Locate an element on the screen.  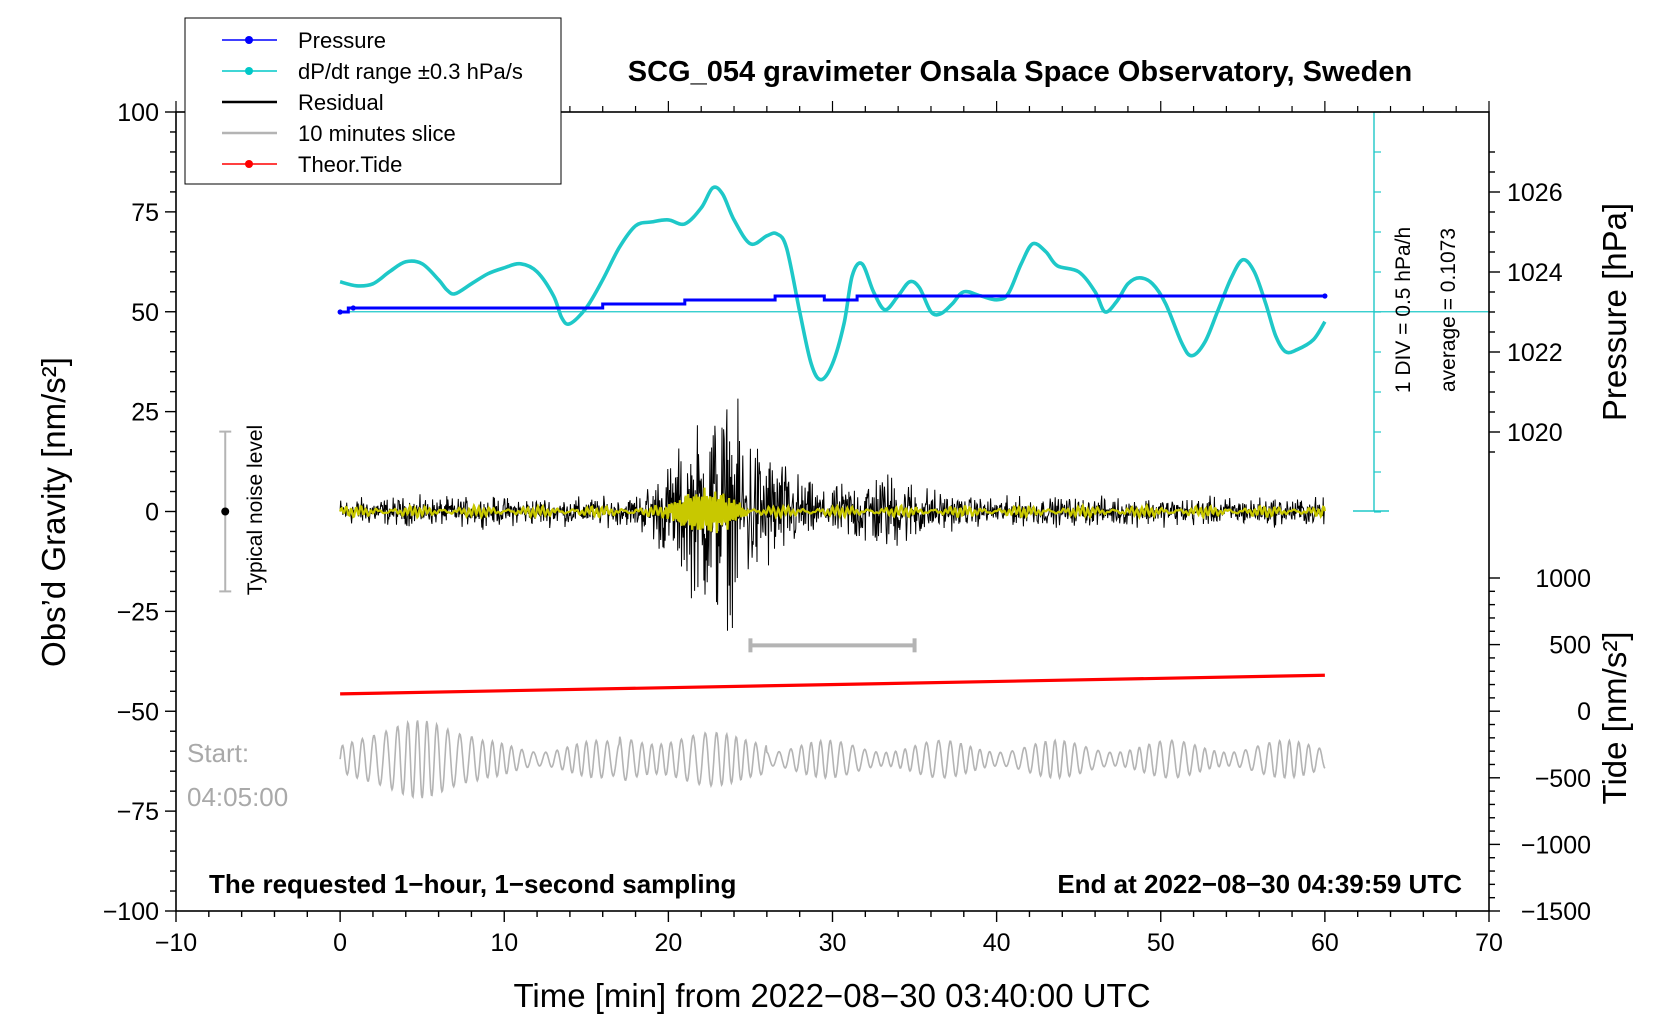
pressure-tick-label: 1022 is located at coordinates (1535, 353).